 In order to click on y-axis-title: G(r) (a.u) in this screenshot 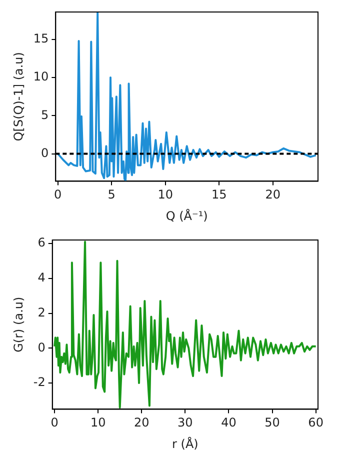, I will do `click(18, 324)`.